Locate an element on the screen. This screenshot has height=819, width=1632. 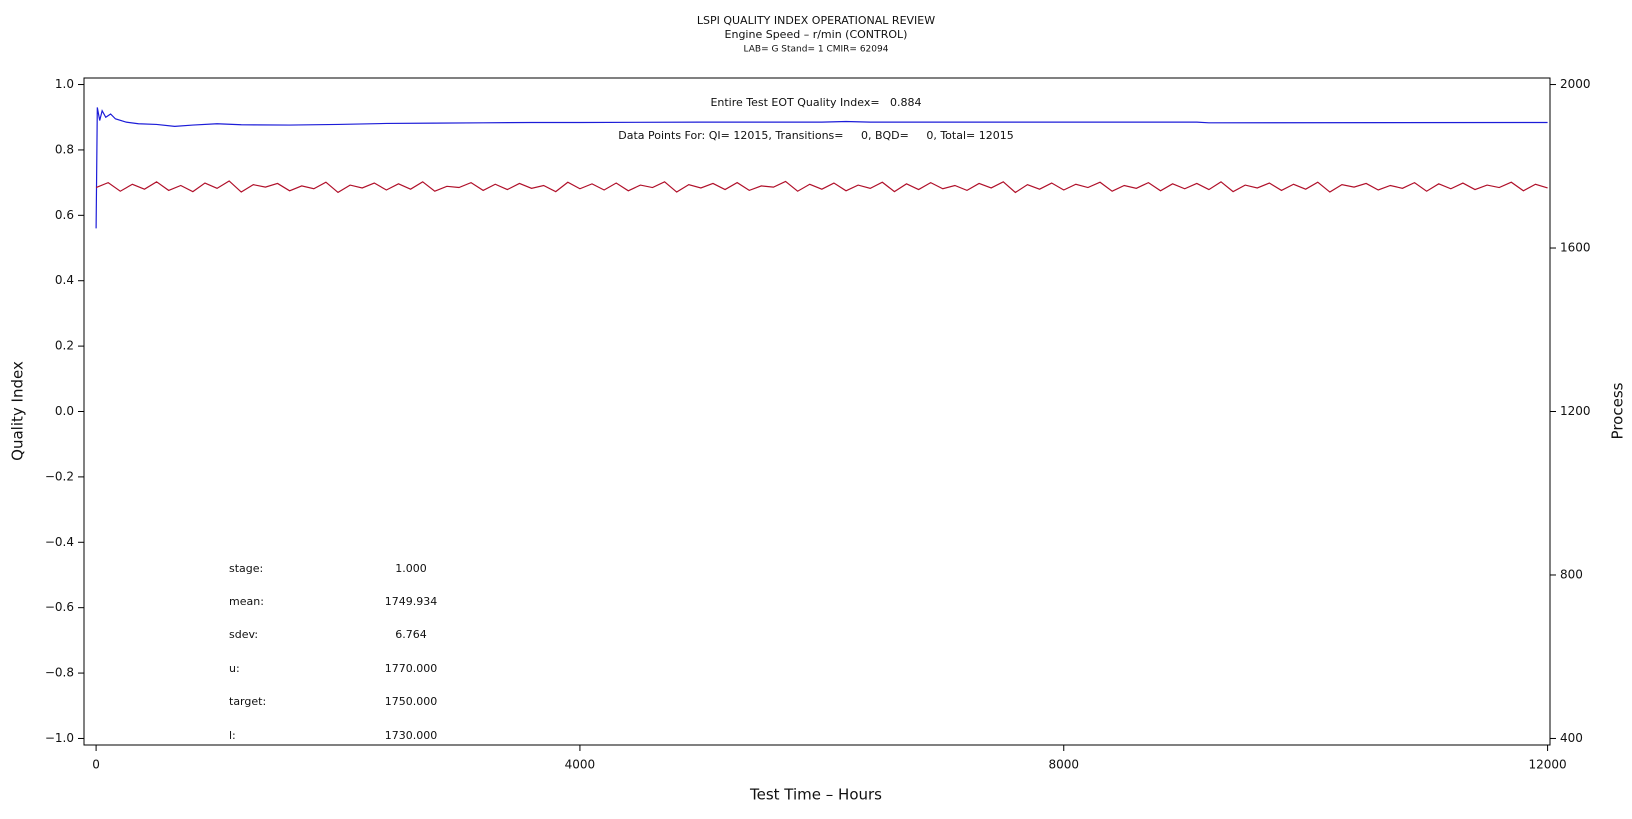
y-tick-label: −0.4 is located at coordinates (59, 542).